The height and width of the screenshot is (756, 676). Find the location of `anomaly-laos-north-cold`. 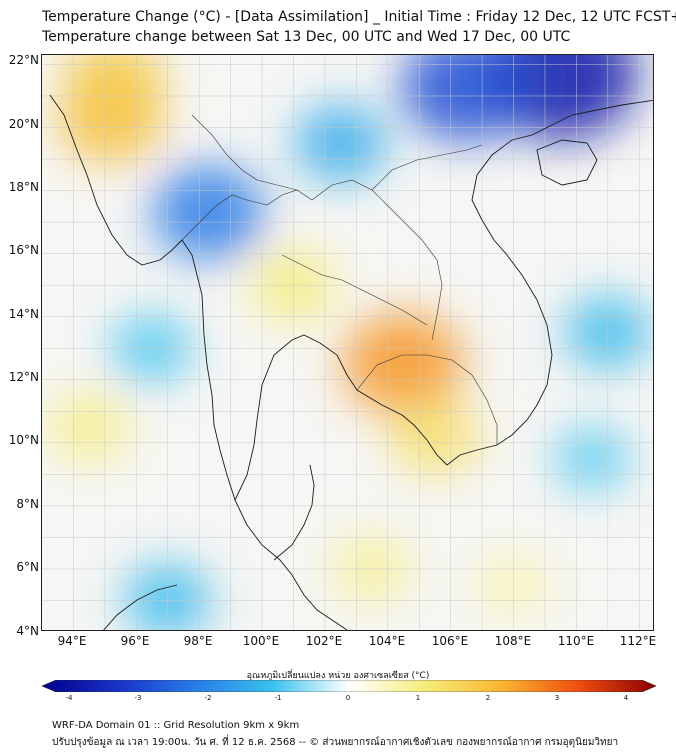

anomaly-laos-north-cold is located at coordinates (340, 143).